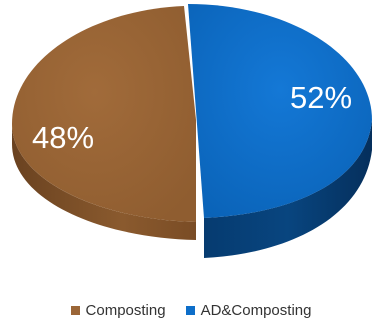 This screenshot has width=382, height=330. I want to click on legend-swatch-composting, so click(75, 310).